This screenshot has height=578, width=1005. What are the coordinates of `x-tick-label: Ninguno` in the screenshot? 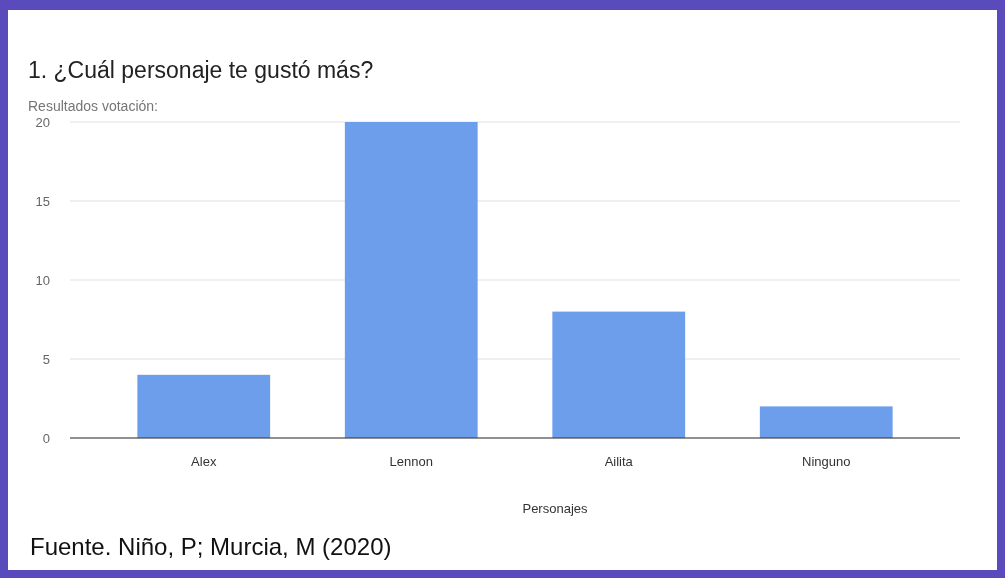 It's located at (826, 461).